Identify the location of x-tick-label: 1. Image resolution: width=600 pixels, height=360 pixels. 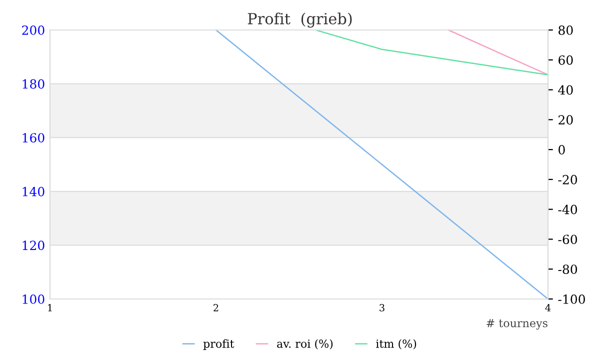
(50, 308).